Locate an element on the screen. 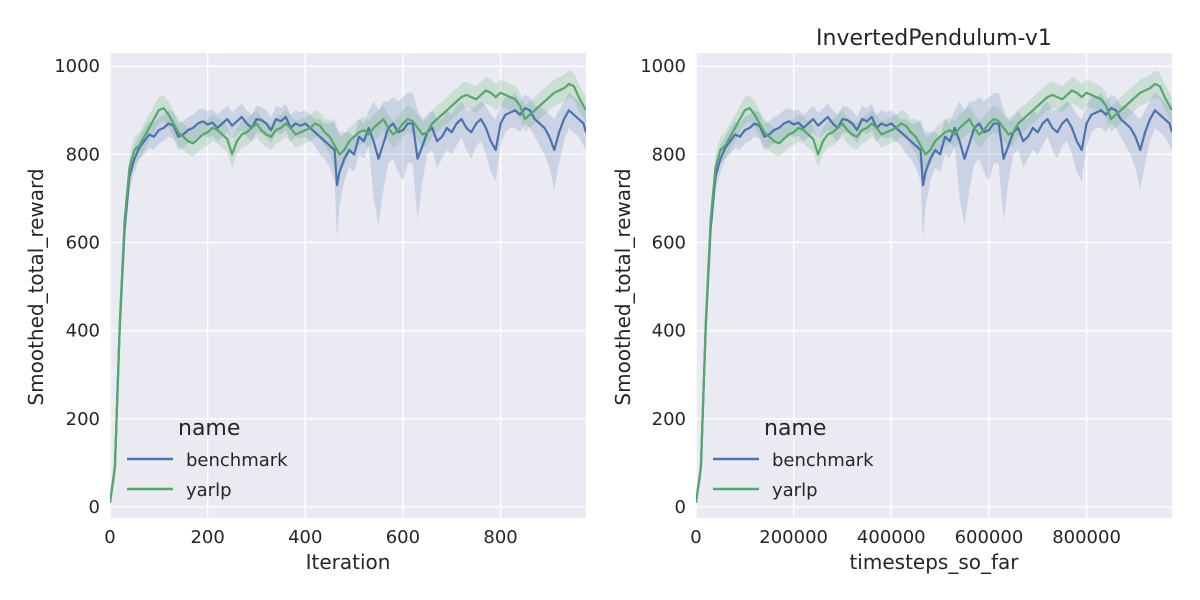  left-y-tick-label: 1000 is located at coordinates (77, 66).